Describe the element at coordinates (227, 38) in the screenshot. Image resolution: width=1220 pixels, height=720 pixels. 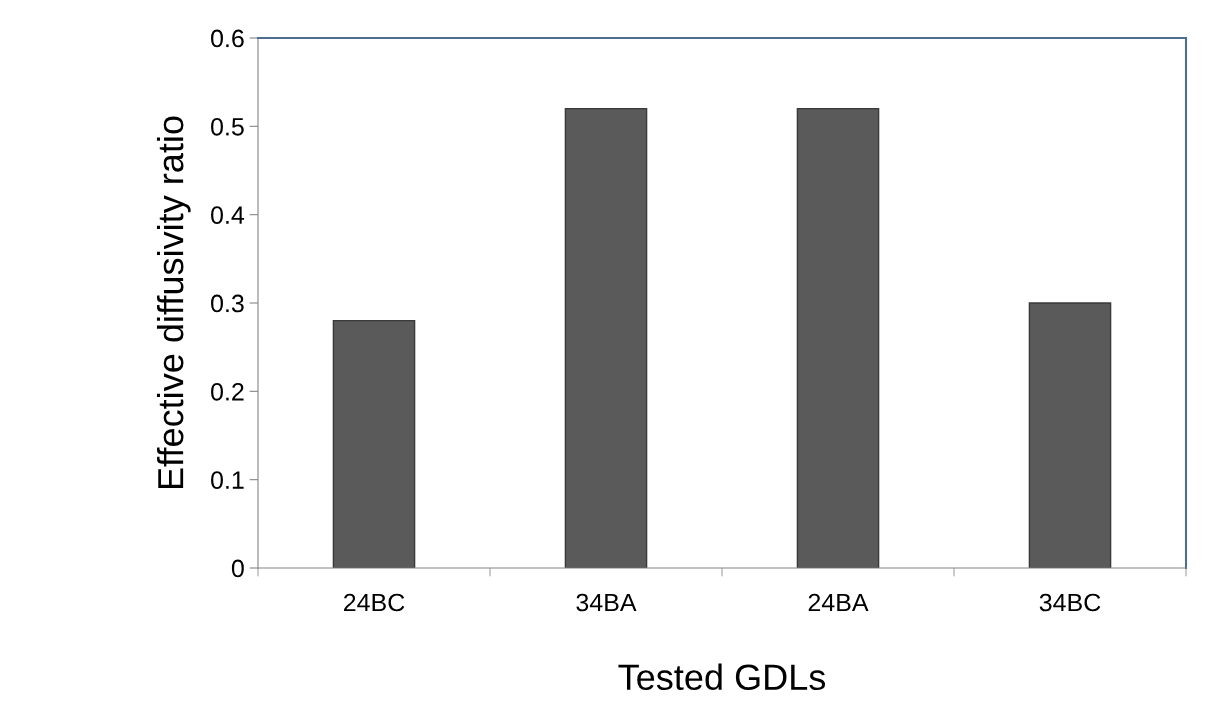
I see `y-tick-label: 0.6` at that location.